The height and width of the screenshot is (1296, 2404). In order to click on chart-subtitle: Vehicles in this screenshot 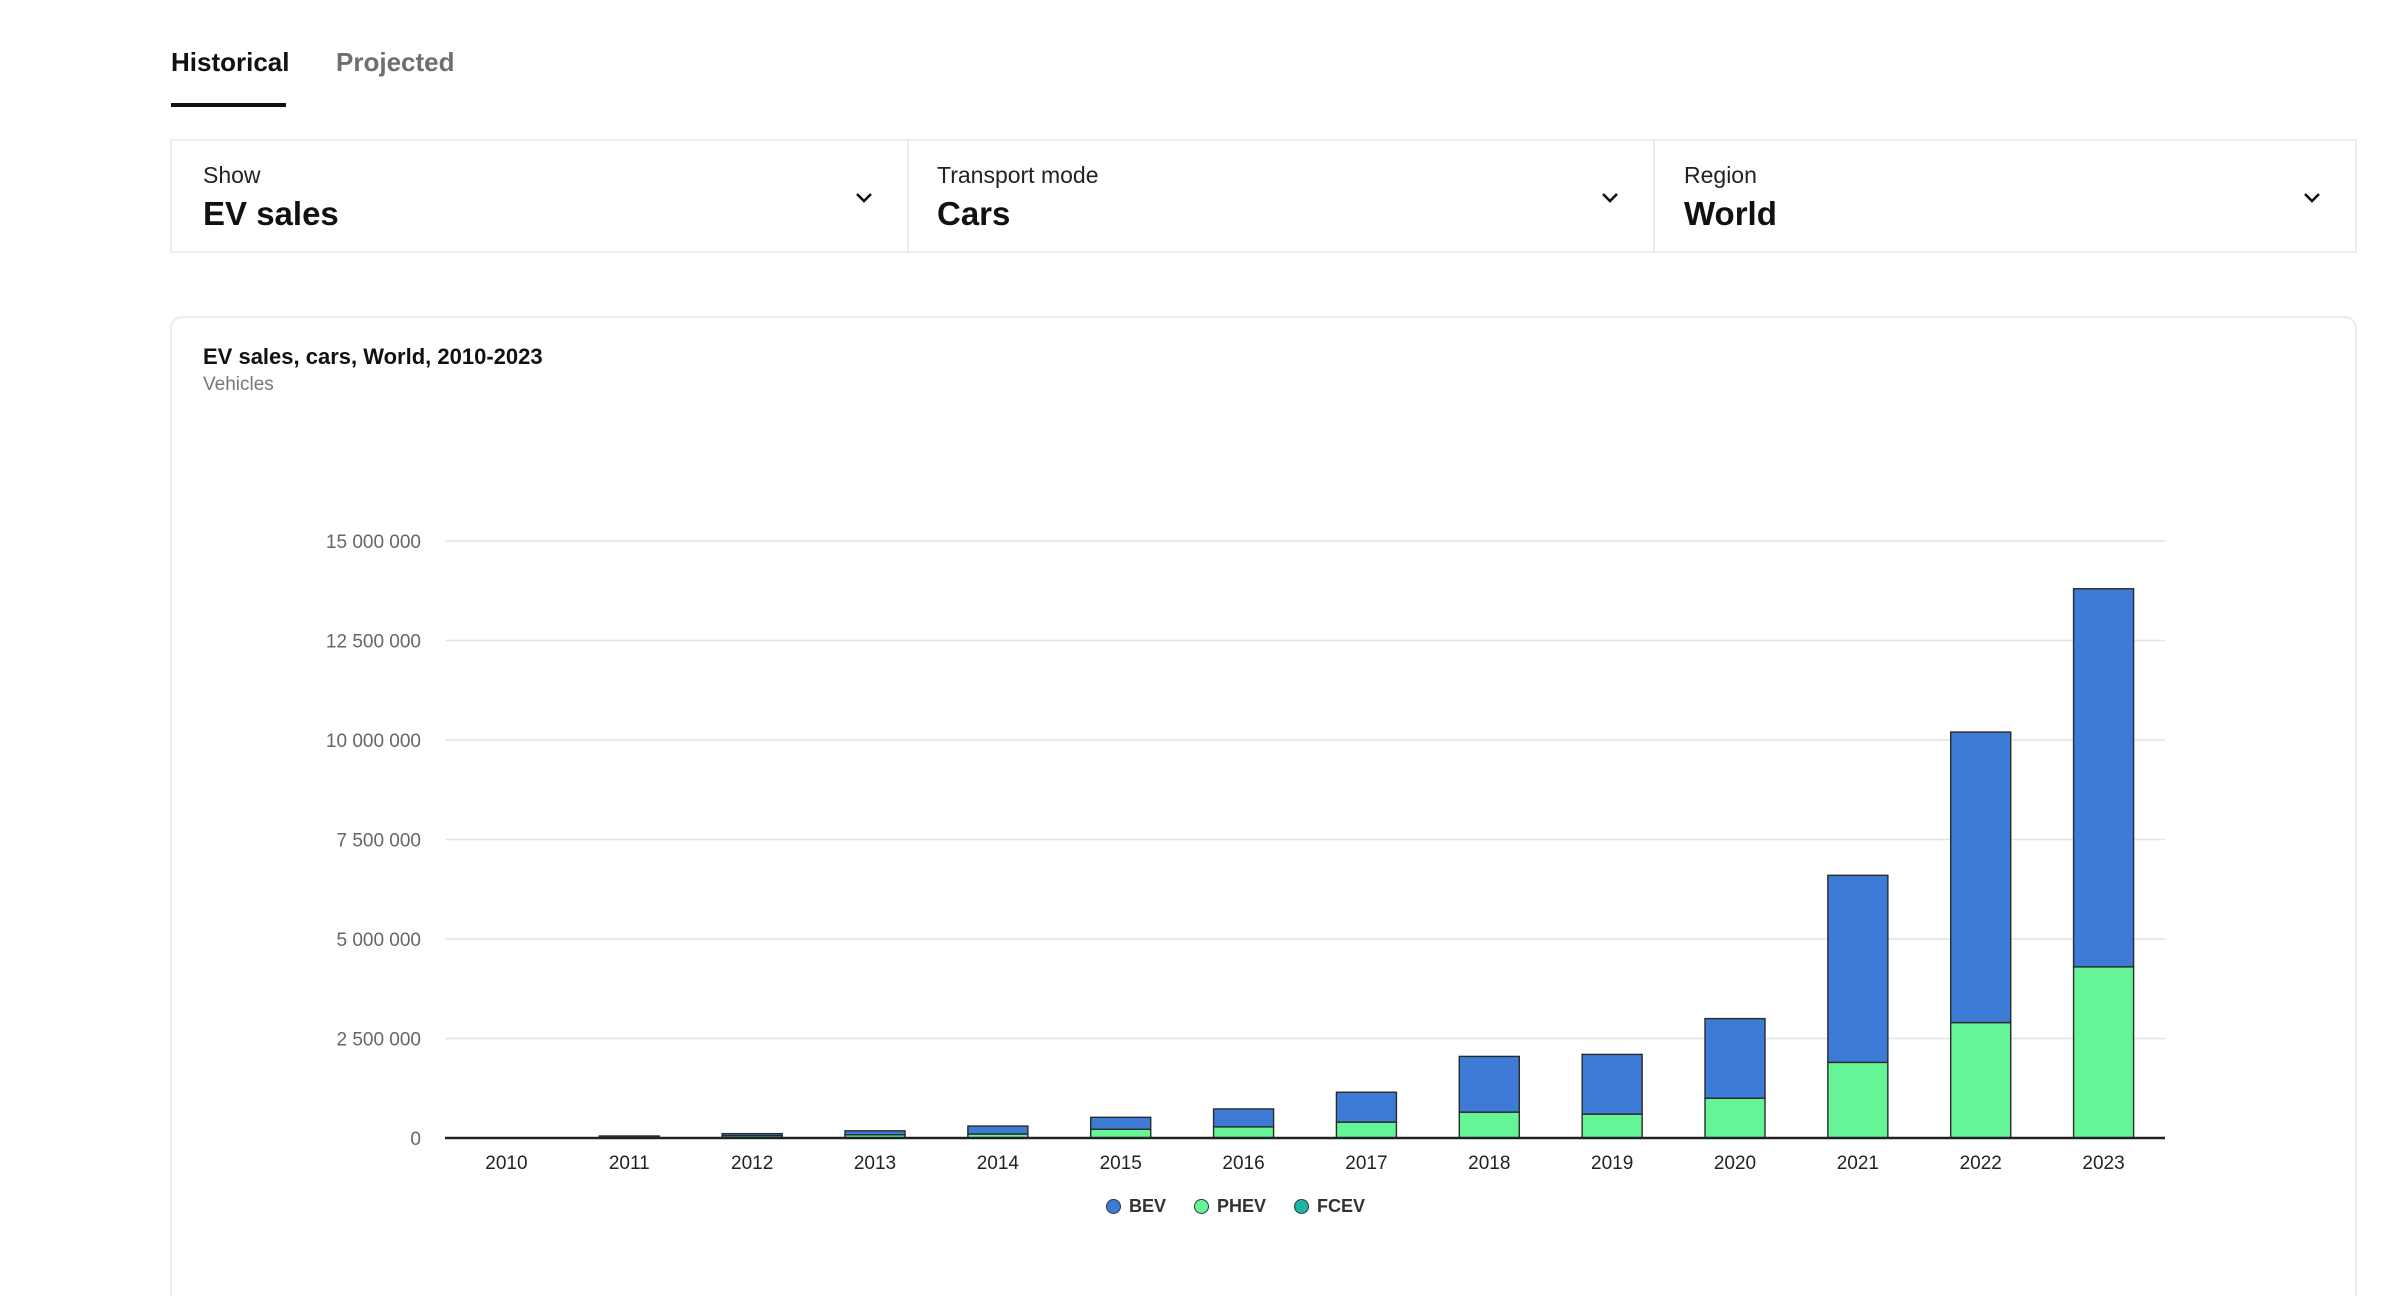, I will do `click(238, 384)`.